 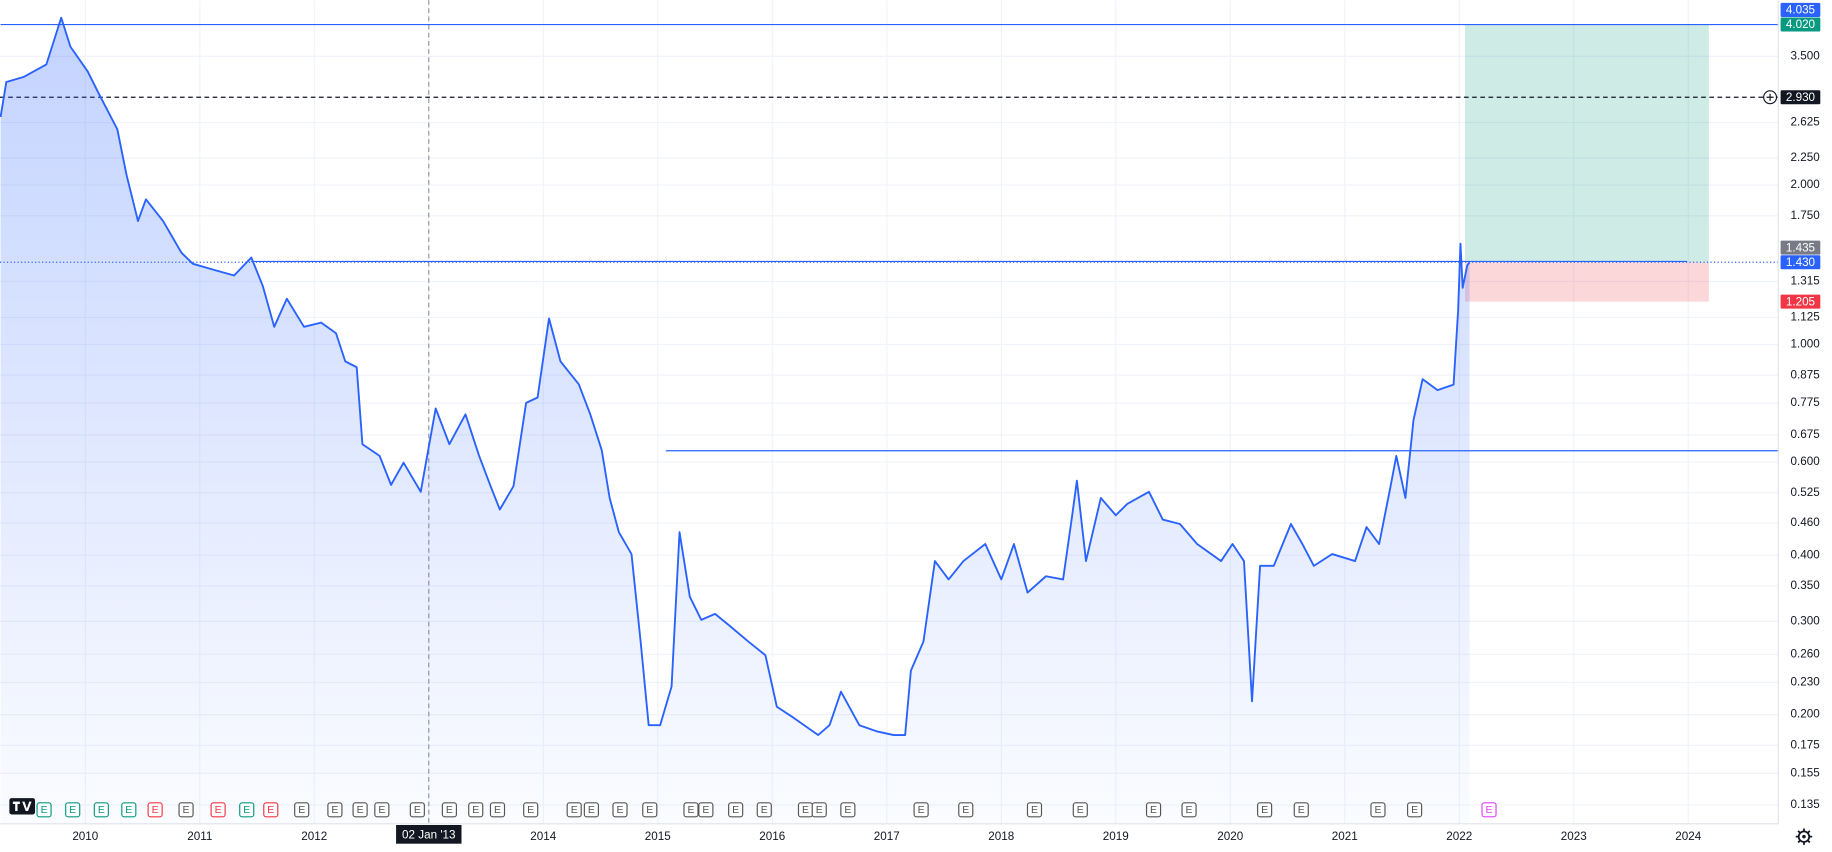 What do you see at coordinates (1806, 522) in the screenshot?
I see `y-tick-label: 0.460` at bounding box center [1806, 522].